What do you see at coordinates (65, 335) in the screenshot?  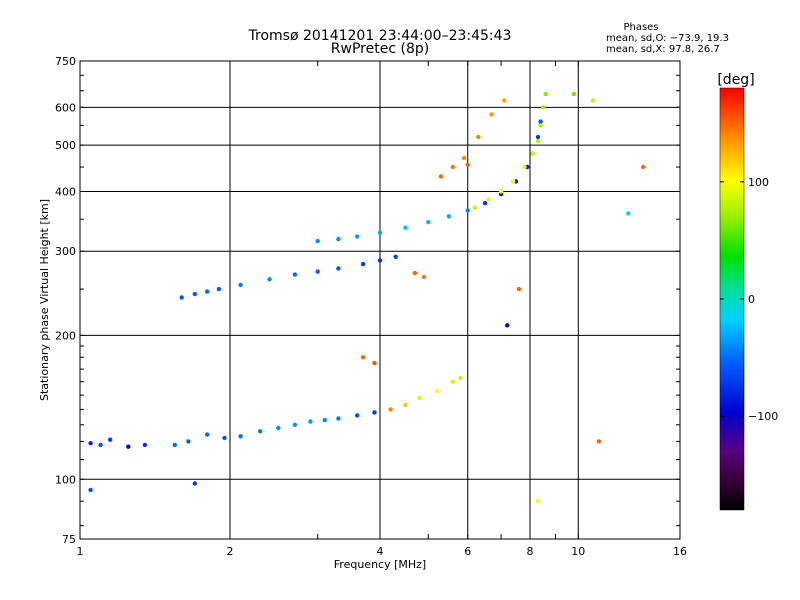 I see `y-tick-label: 200` at bounding box center [65, 335].